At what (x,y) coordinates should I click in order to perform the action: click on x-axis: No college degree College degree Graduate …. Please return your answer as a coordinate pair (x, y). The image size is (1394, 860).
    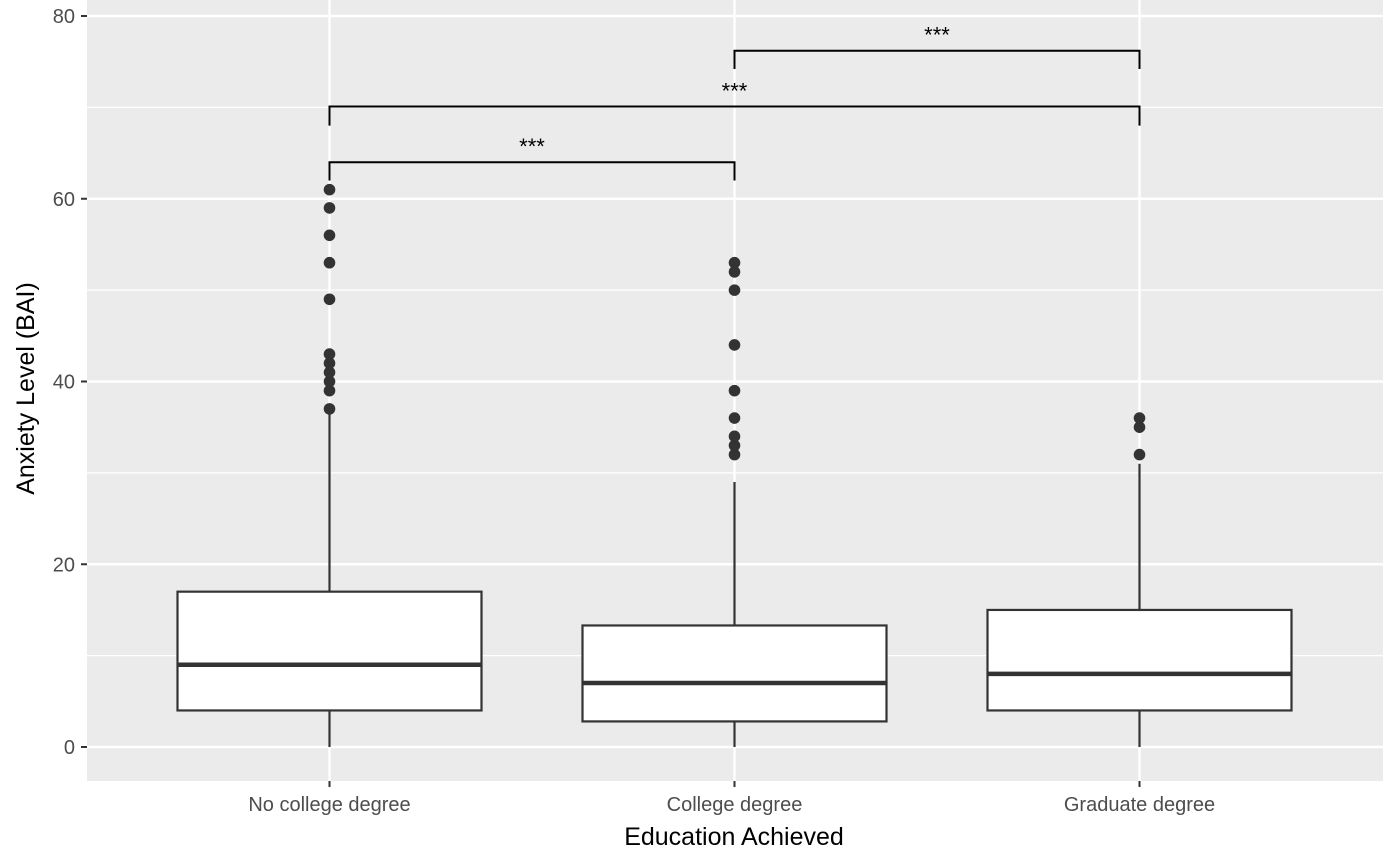
    Looking at the image, I should click on (731, 798).